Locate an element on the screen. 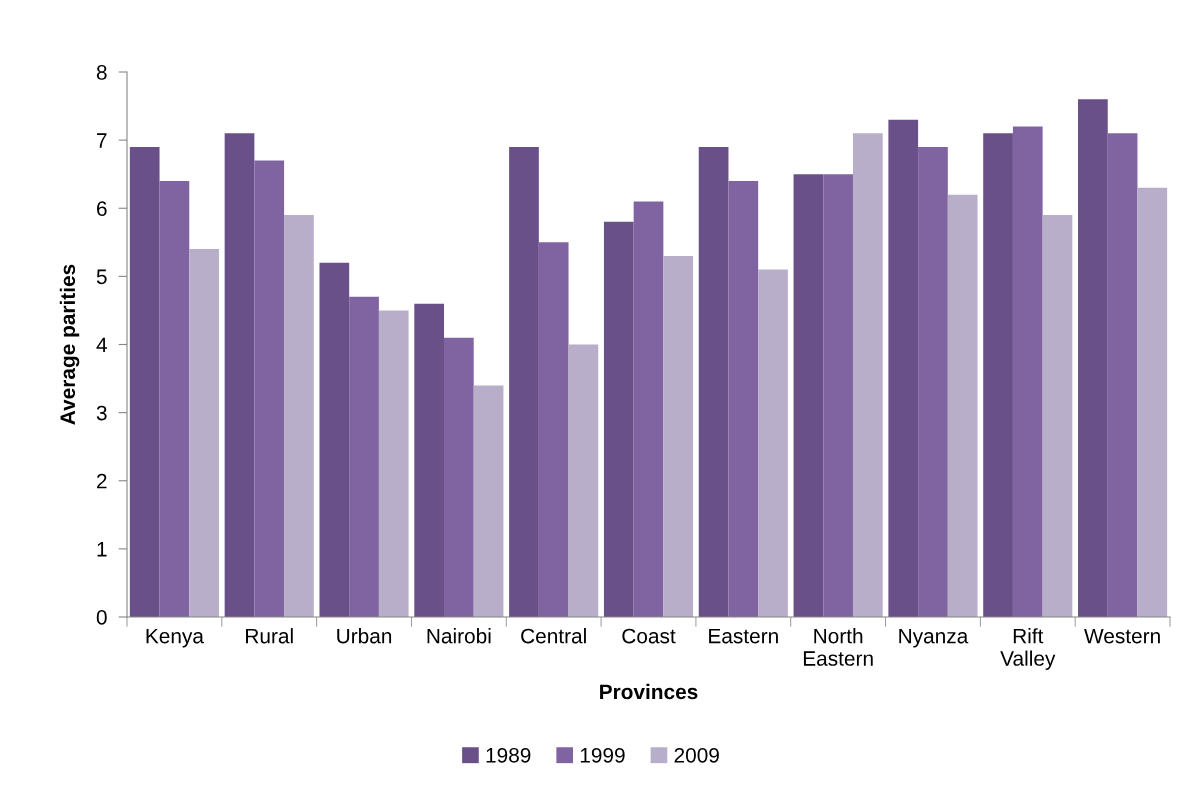 Image resolution: width=1182 pixels, height=812 pixels. y-tick-label: 3 is located at coordinates (101, 413).